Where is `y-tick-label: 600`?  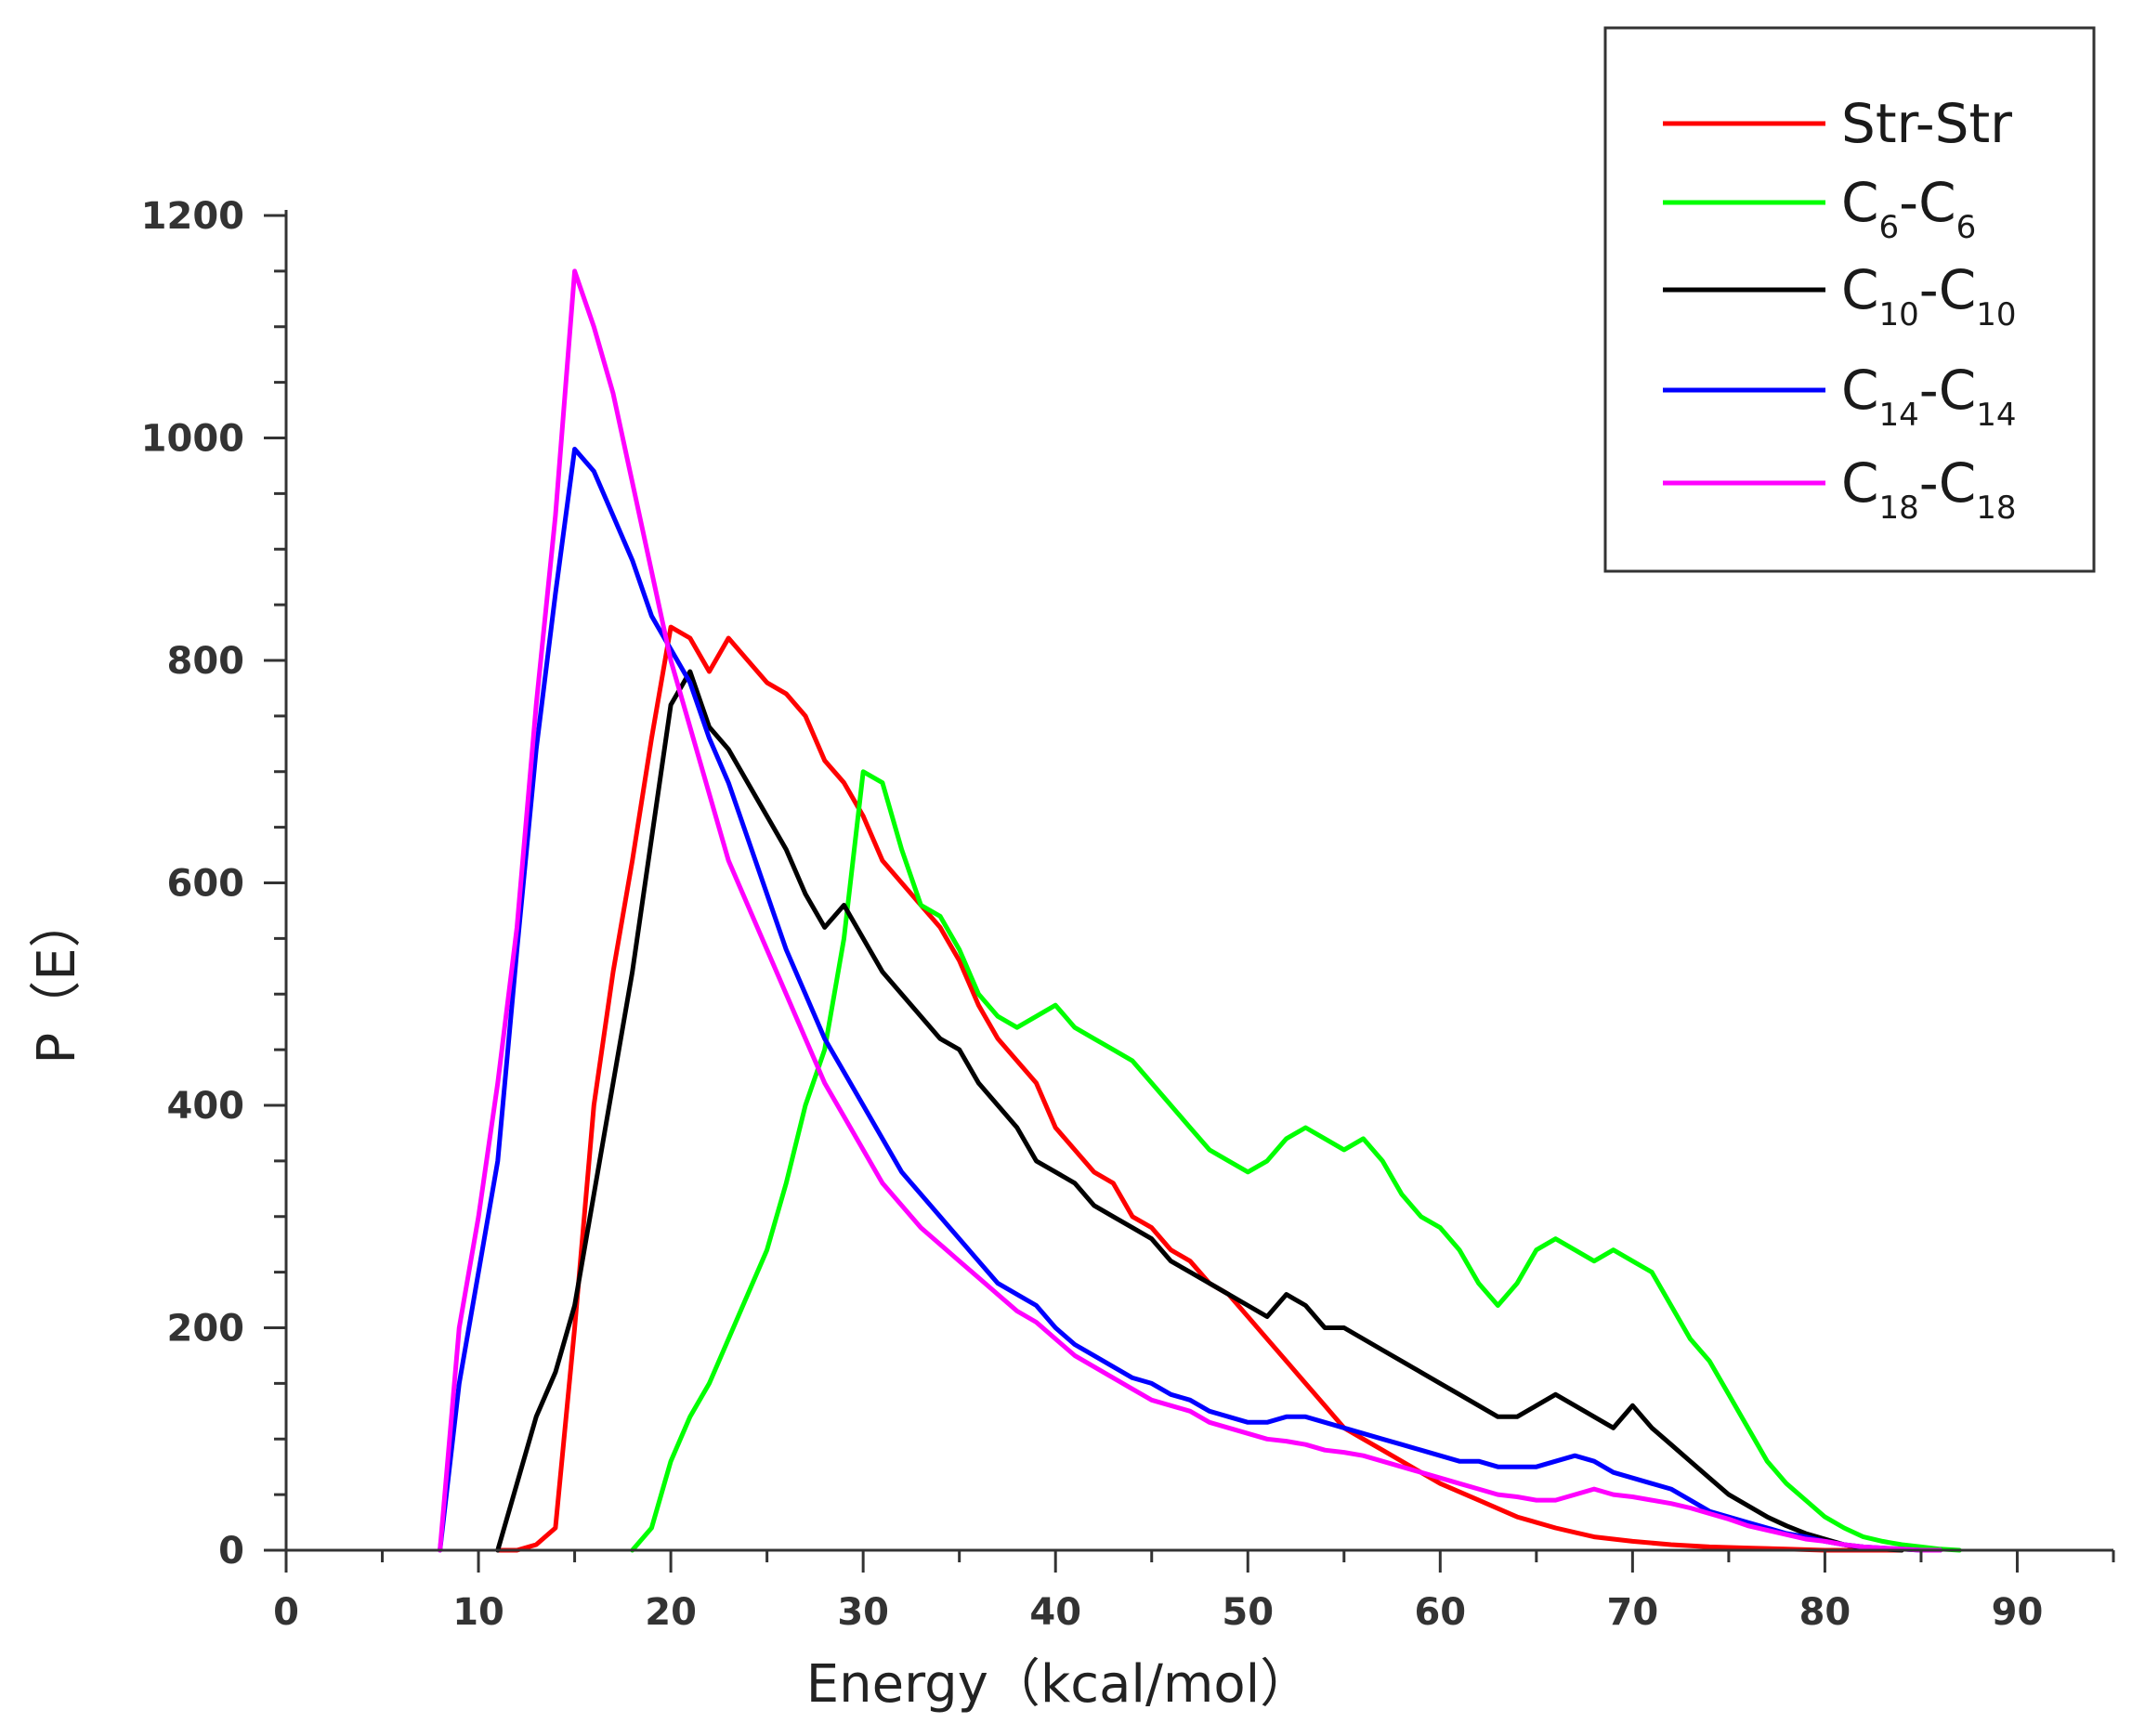
y-tick-label: 600 is located at coordinates (206, 885).